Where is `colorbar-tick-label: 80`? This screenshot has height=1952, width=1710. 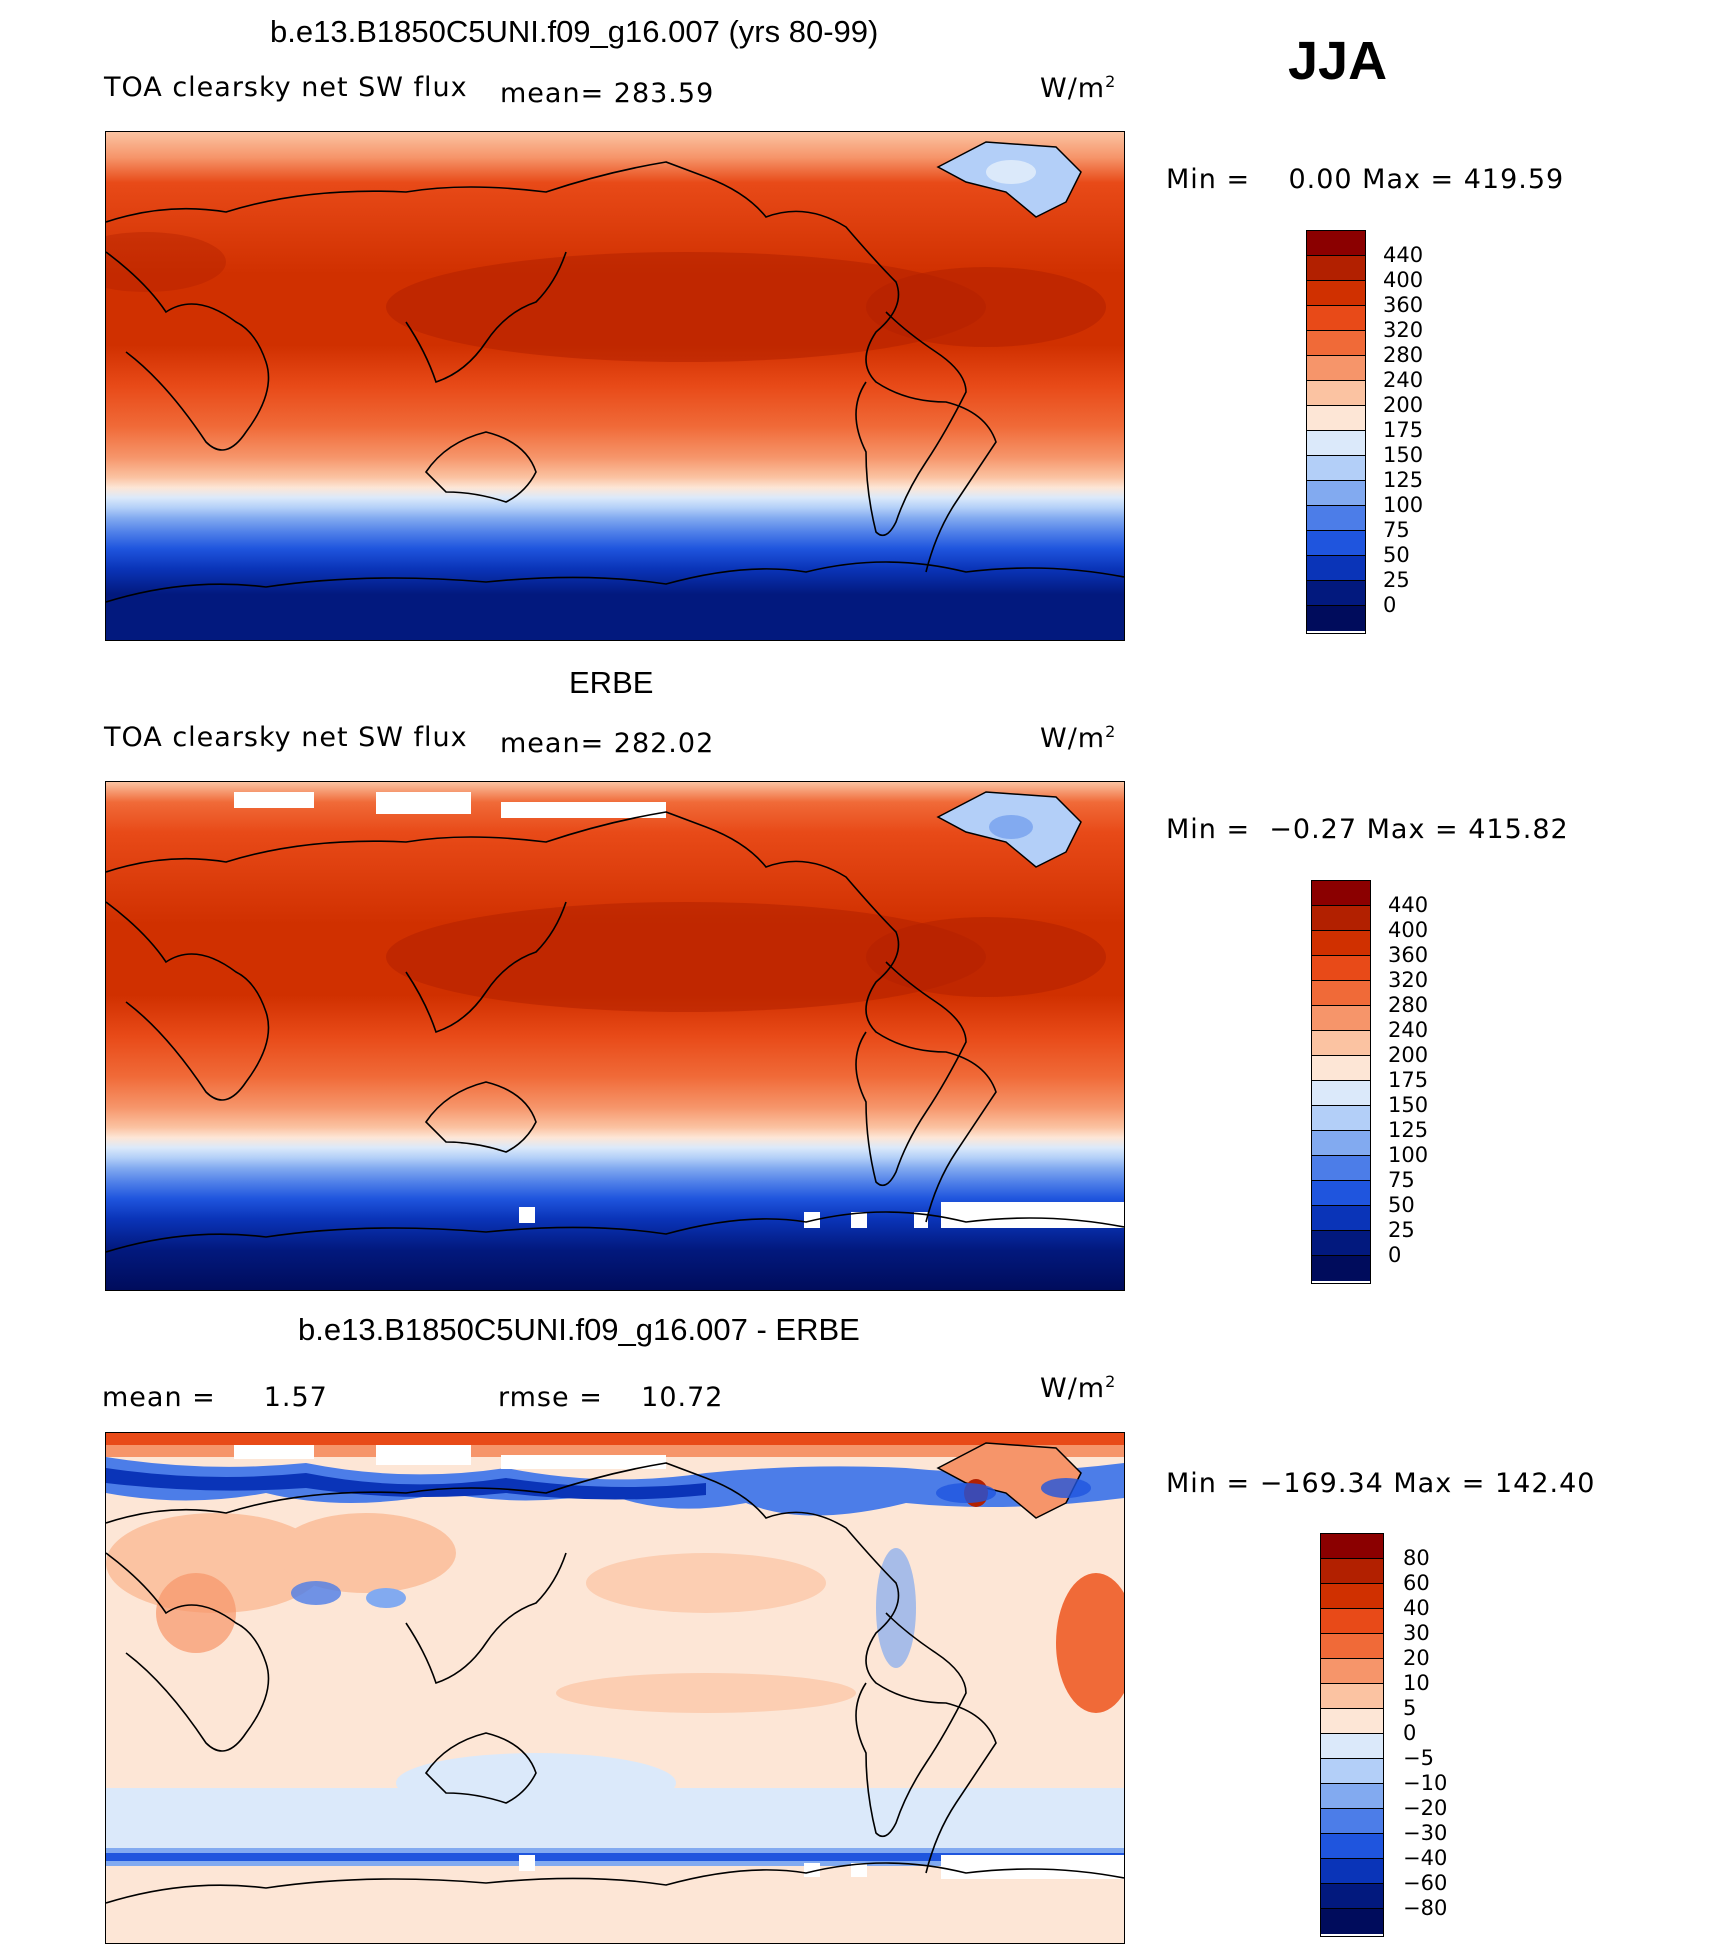
colorbar-tick-label: 80 is located at coordinates (1416, 1558).